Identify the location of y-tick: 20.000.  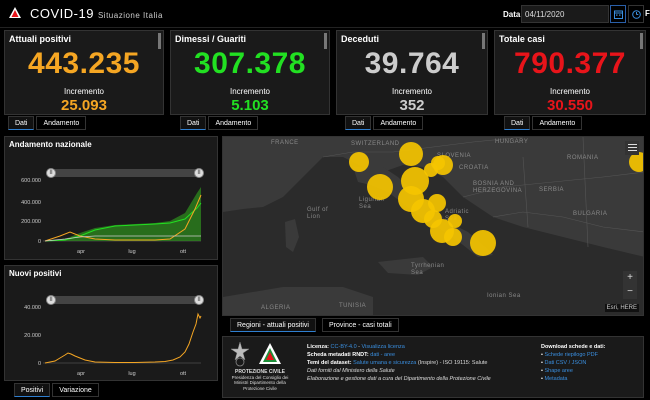
(32, 336).